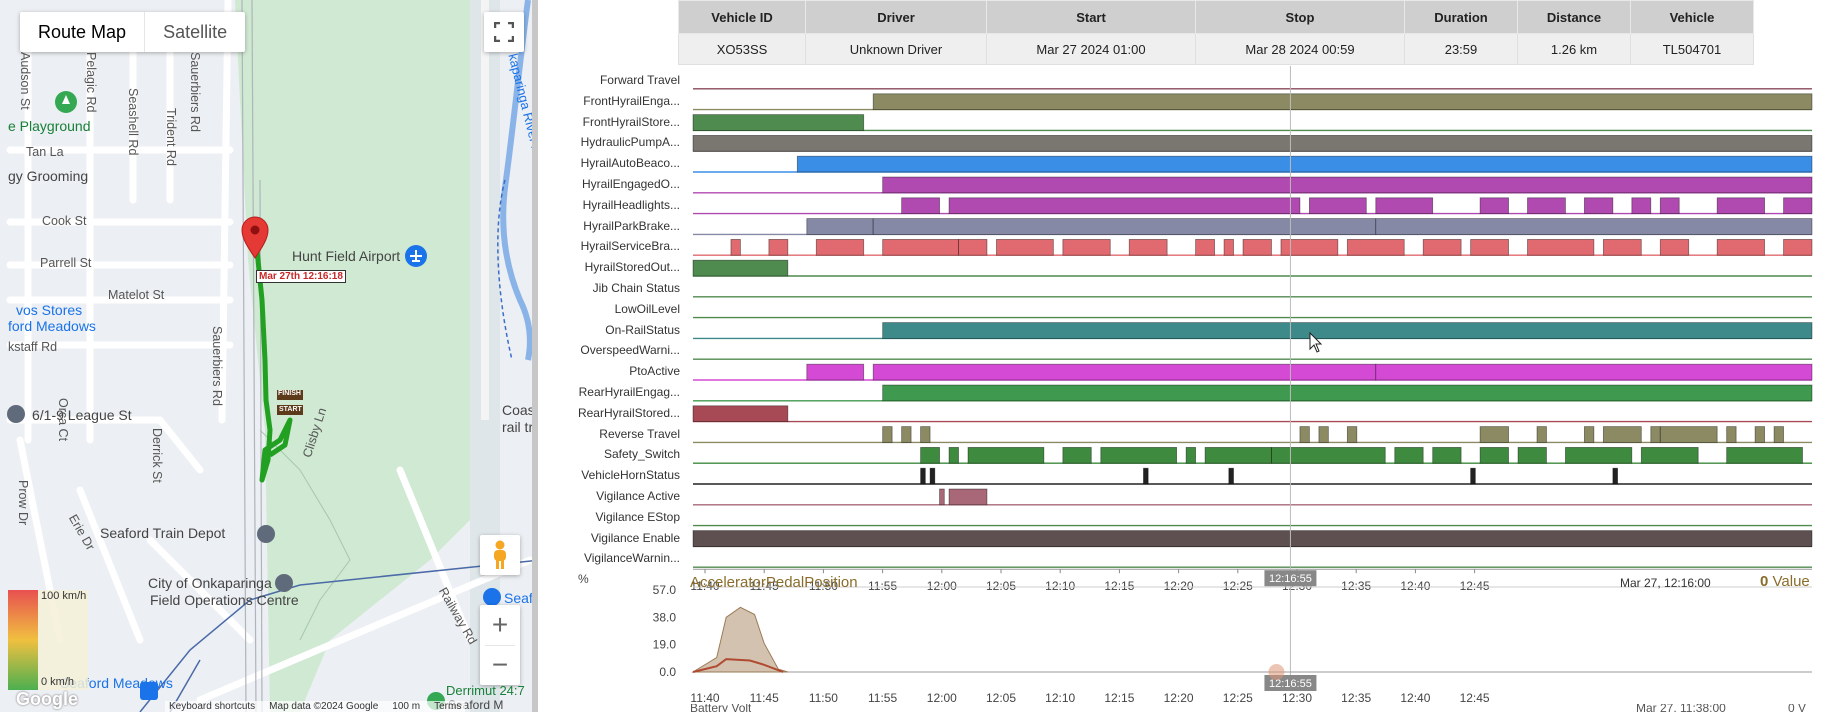 Image resolution: width=1836 pixels, height=712 pixels. What do you see at coordinates (642, 329) in the screenshot?
I see `row-label: On-RailStatus` at bounding box center [642, 329].